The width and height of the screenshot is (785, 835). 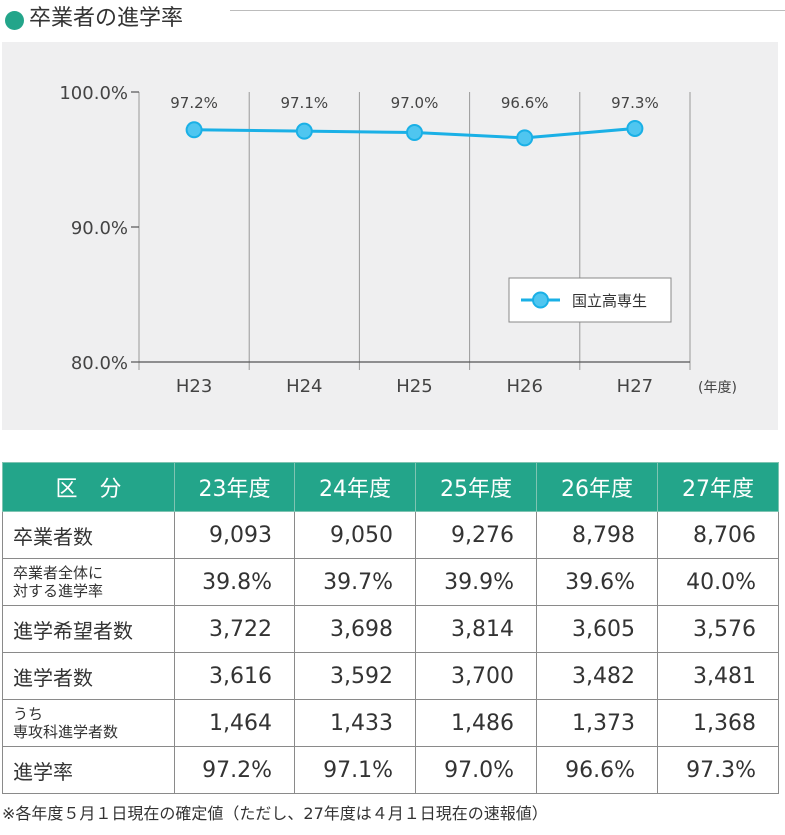 I want to click on data-label: 97.0%, so click(x=415, y=103).